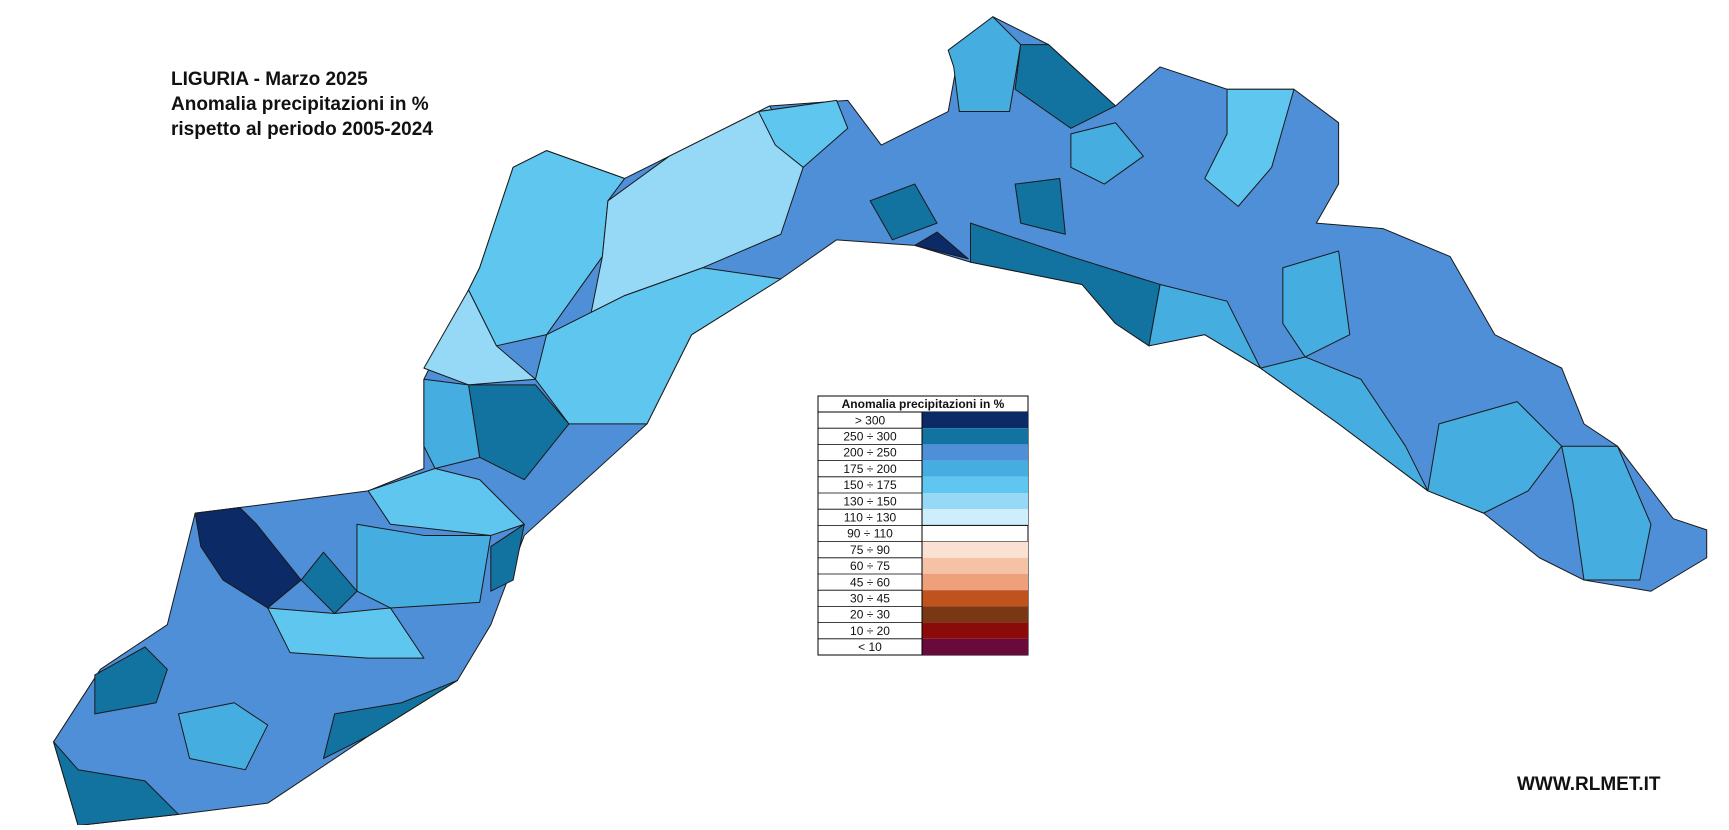 This screenshot has height=830, width=1729. Describe the element at coordinates (870, 517) in the screenshot. I see `legend-label: 110 ÷ 130` at that location.